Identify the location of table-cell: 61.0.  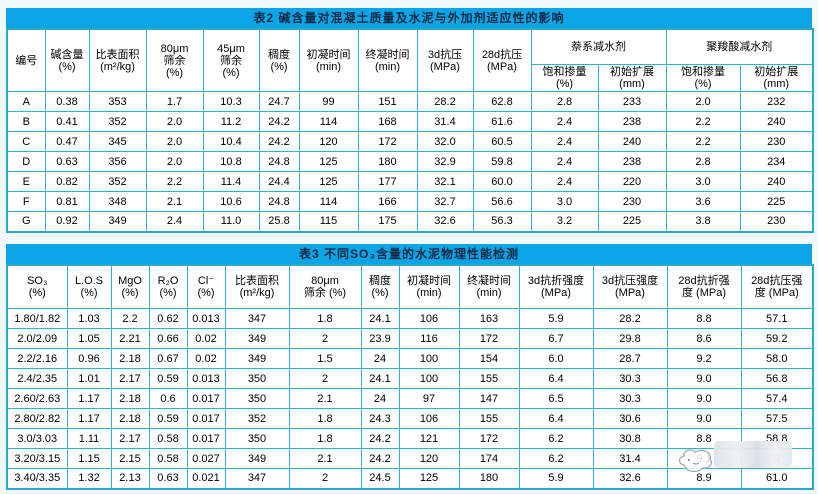
(777, 478).